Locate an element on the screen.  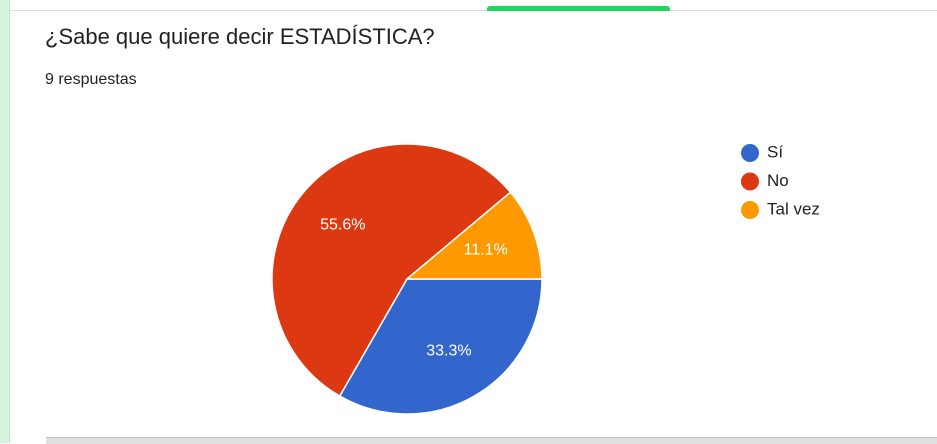
slice-data-label: 11.1% is located at coordinates (486, 250).